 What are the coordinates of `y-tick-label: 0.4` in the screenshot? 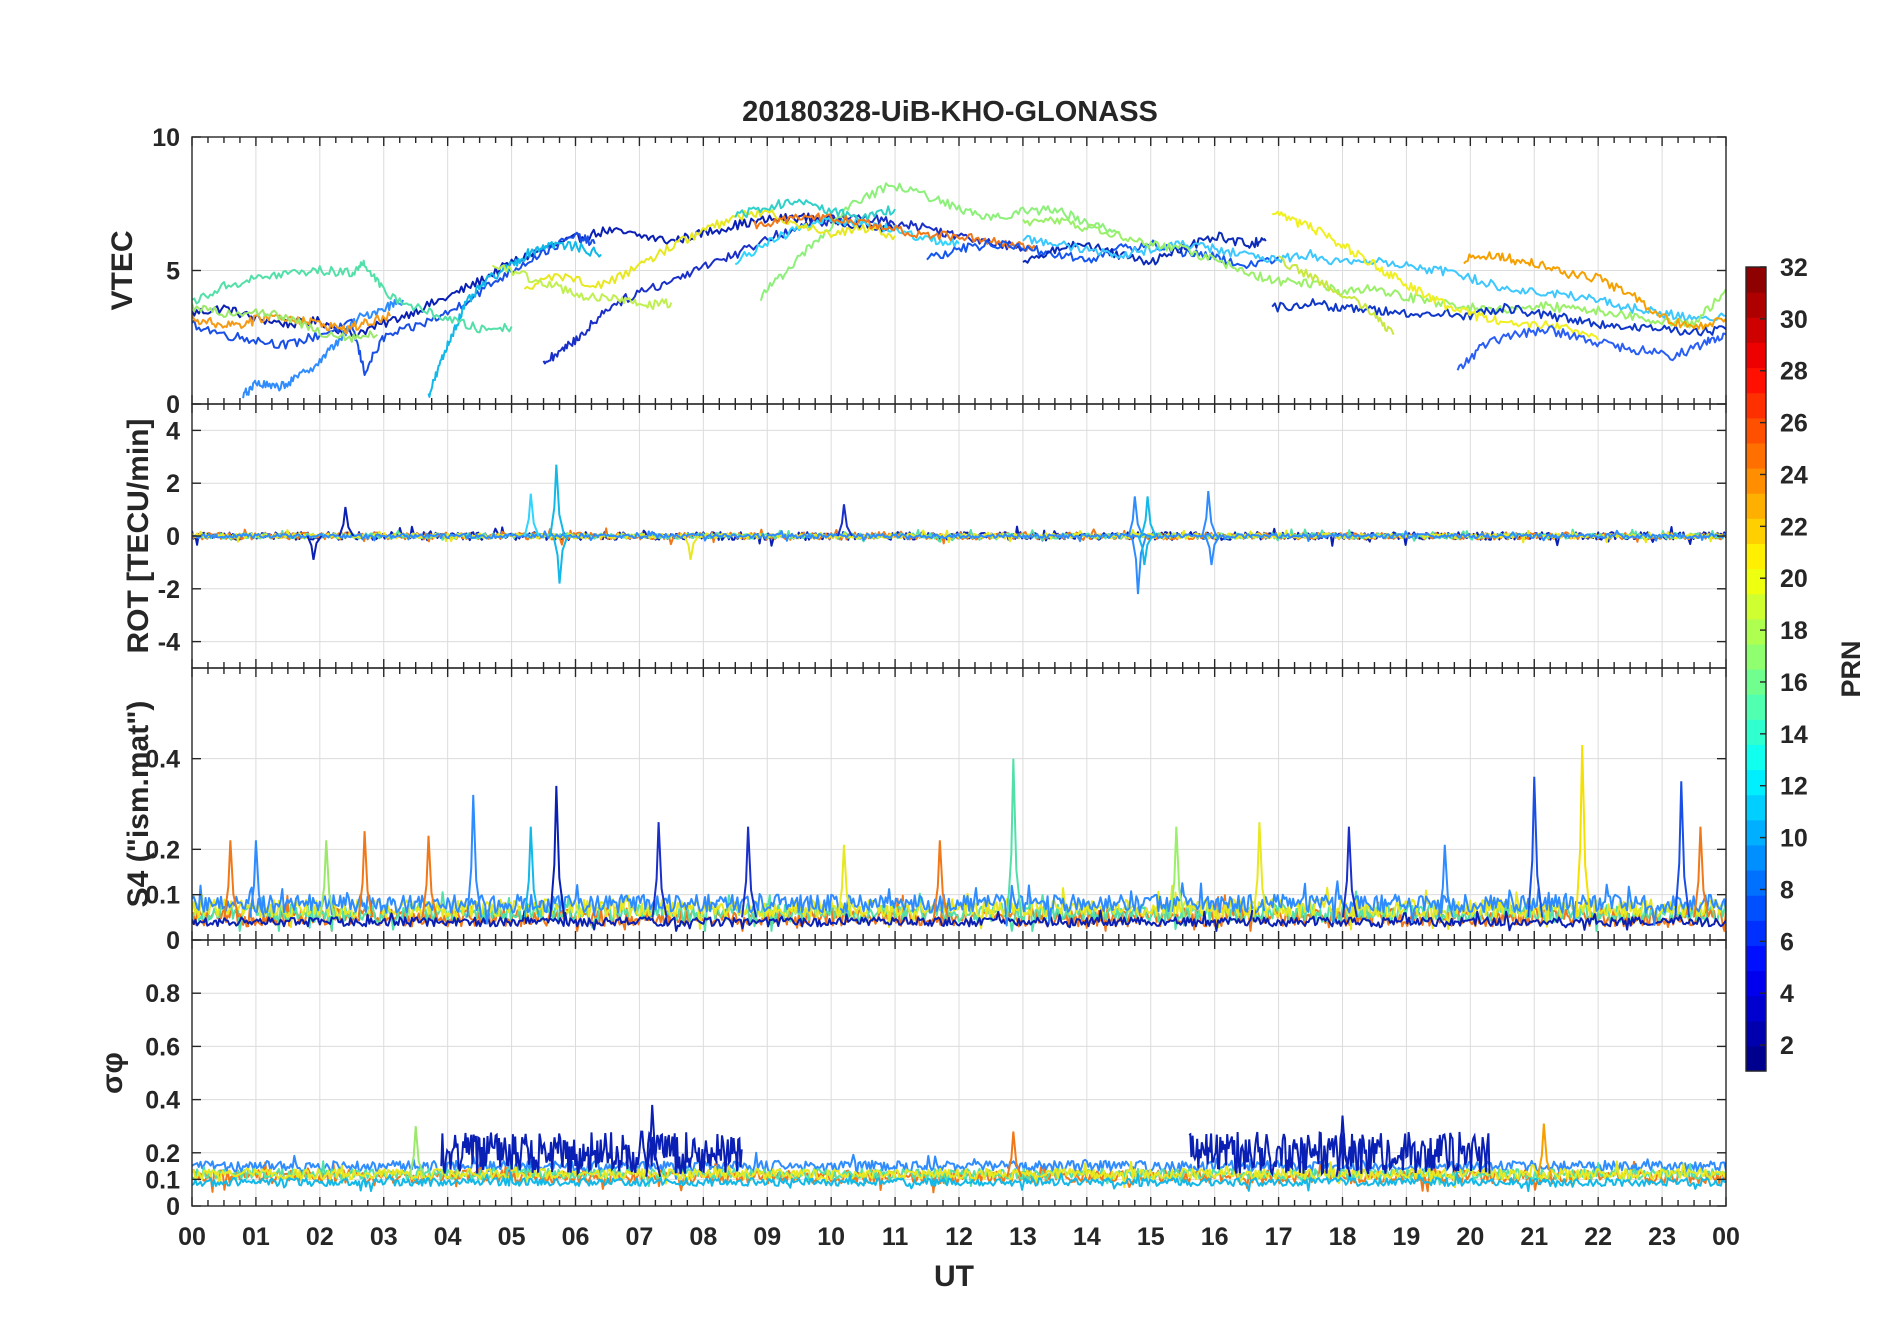 It's located at (162, 760).